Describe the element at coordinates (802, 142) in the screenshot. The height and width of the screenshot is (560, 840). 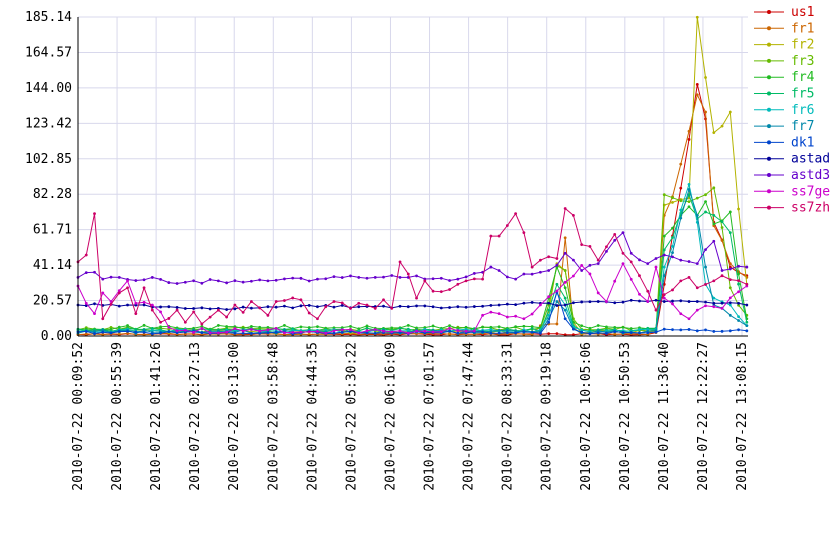
I see `legend-label-dk1: dk1` at that location.